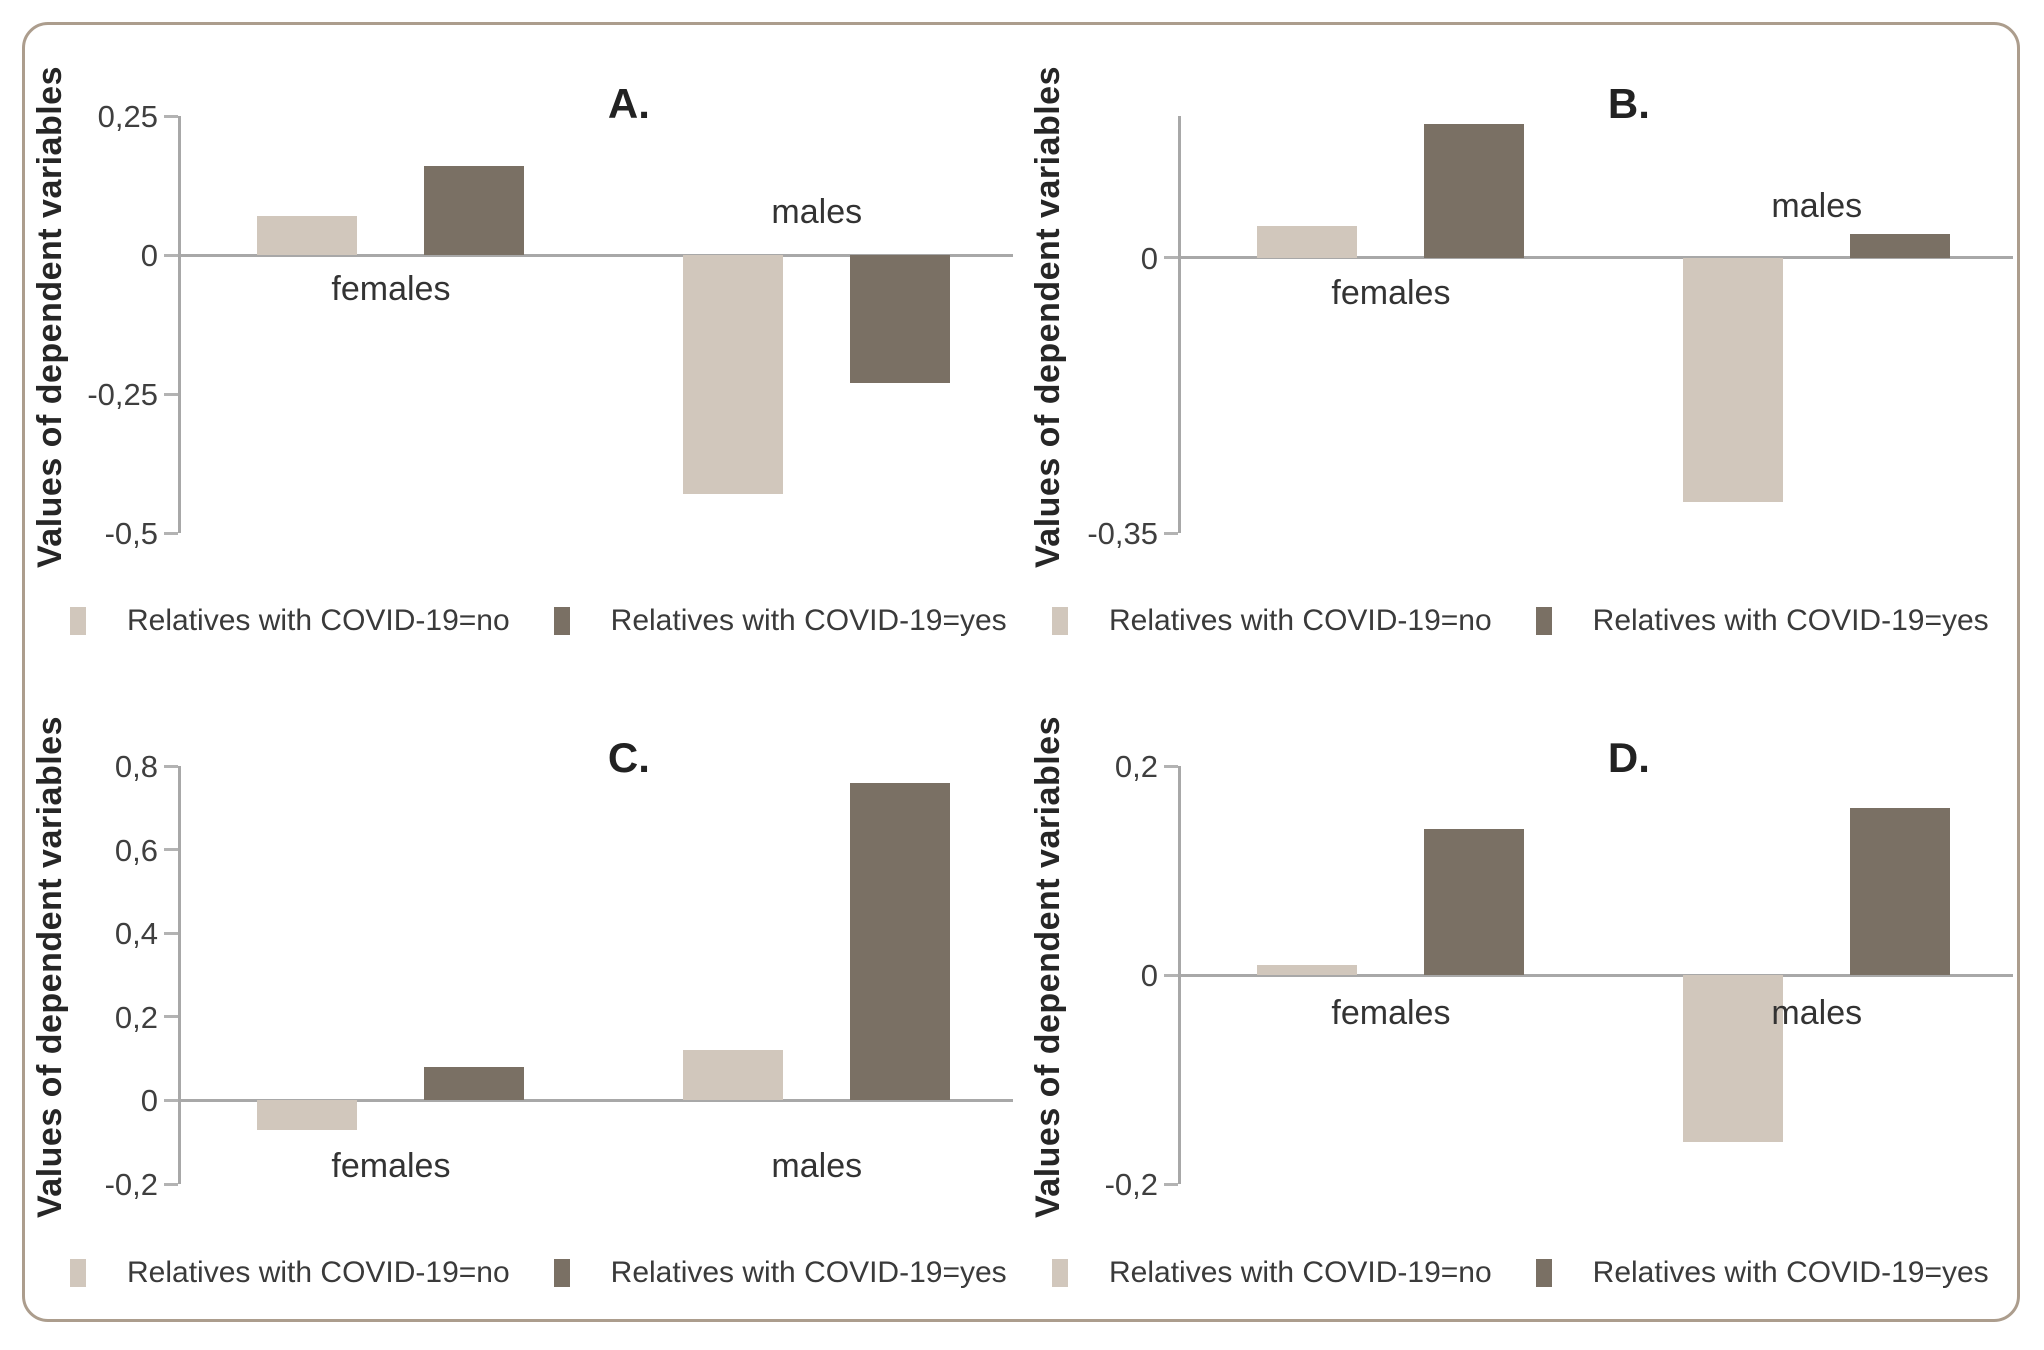 This screenshot has width=2044, height=1350. I want to click on panel-title: C., so click(628, 757).